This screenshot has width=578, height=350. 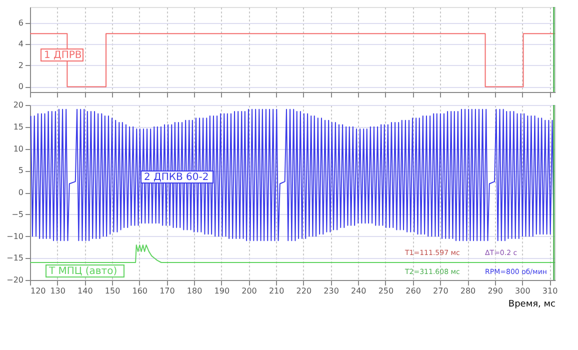 What do you see at coordinates (386, 291) in the screenshot?
I see `x-tick-label: 250` at bounding box center [386, 291].